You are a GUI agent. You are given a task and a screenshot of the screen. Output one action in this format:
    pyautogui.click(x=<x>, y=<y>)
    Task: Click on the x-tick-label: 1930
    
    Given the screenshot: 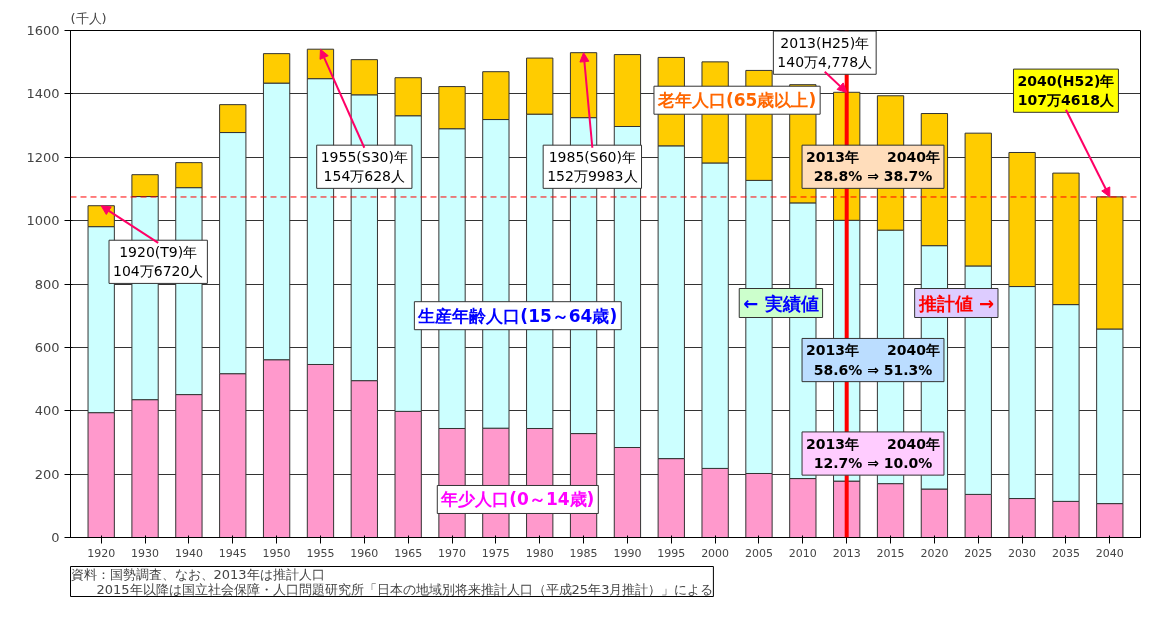 What is the action you would take?
    pyautogui.click(x=145, y=553)
    